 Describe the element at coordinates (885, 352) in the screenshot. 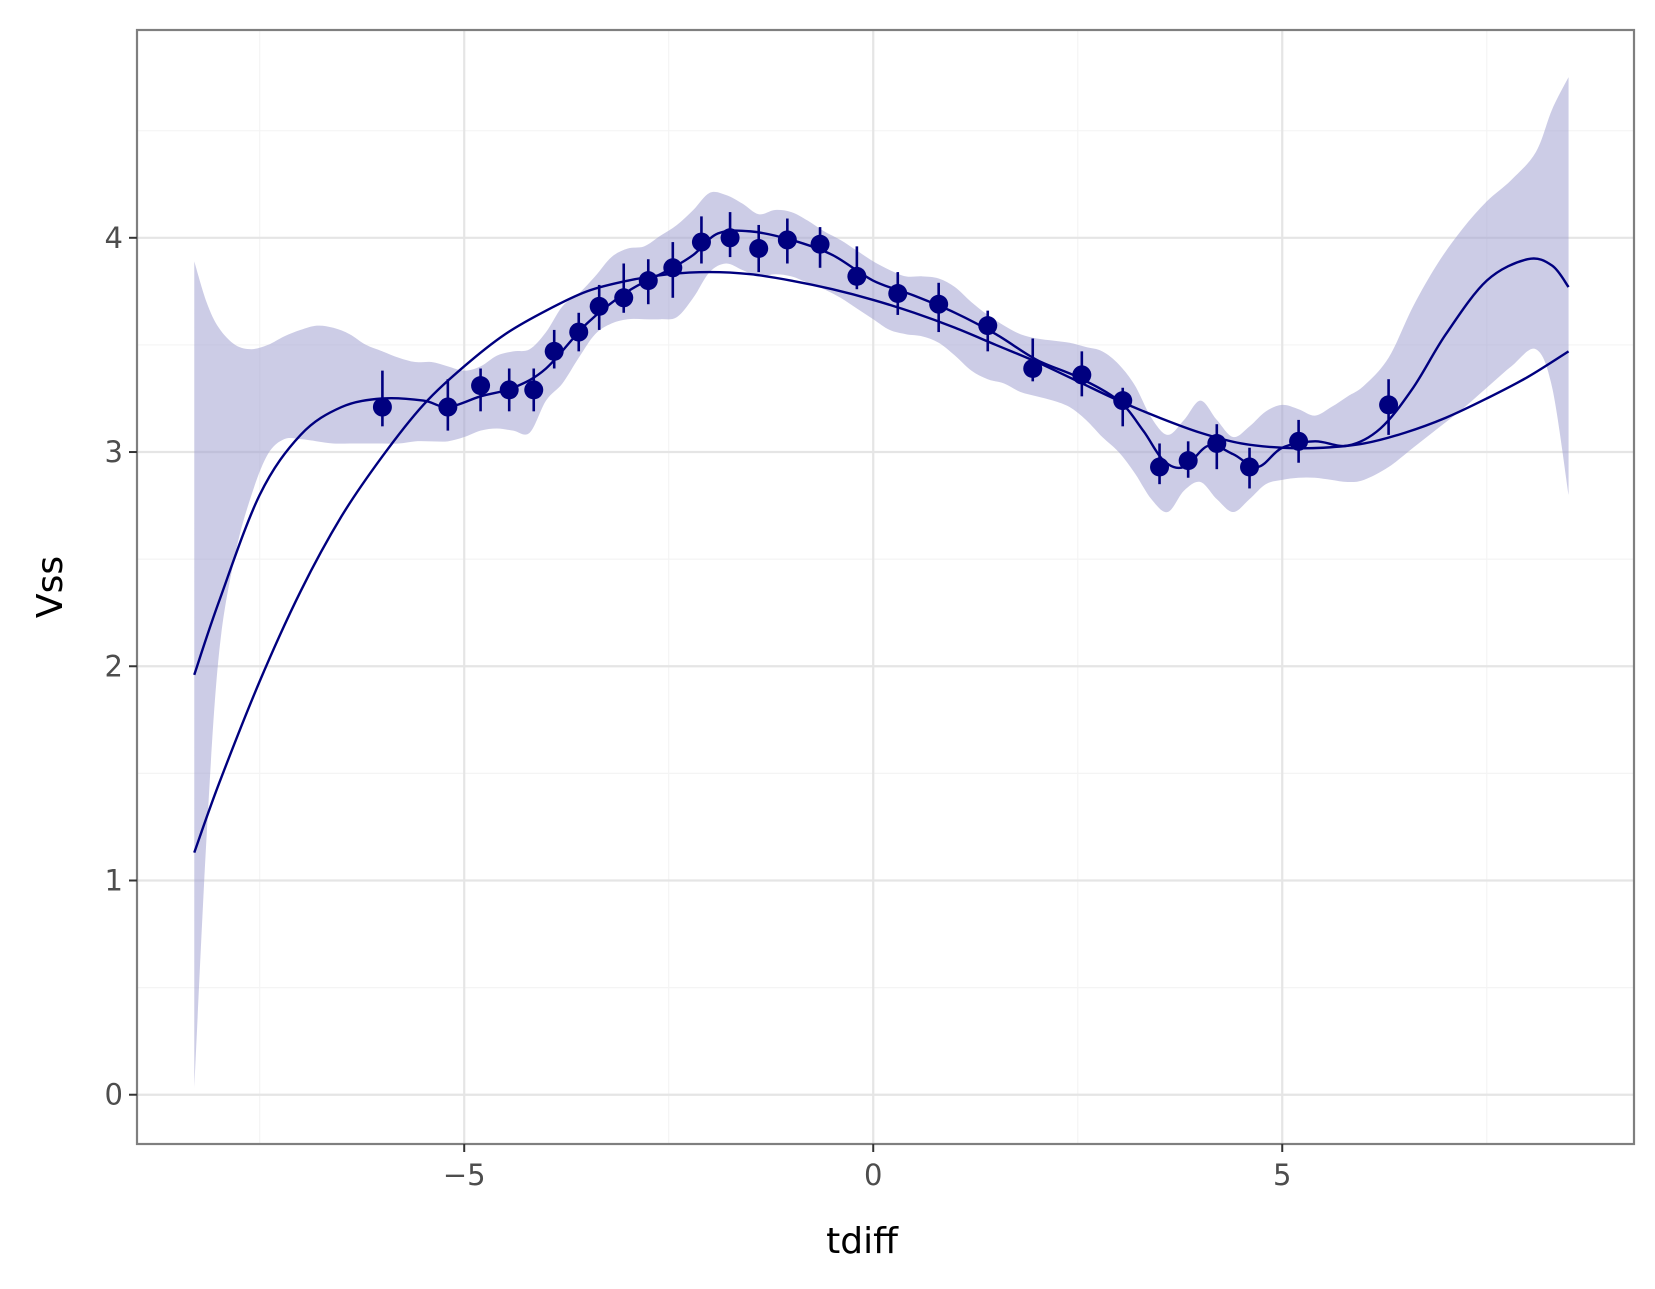

I see `data-points` at that location.